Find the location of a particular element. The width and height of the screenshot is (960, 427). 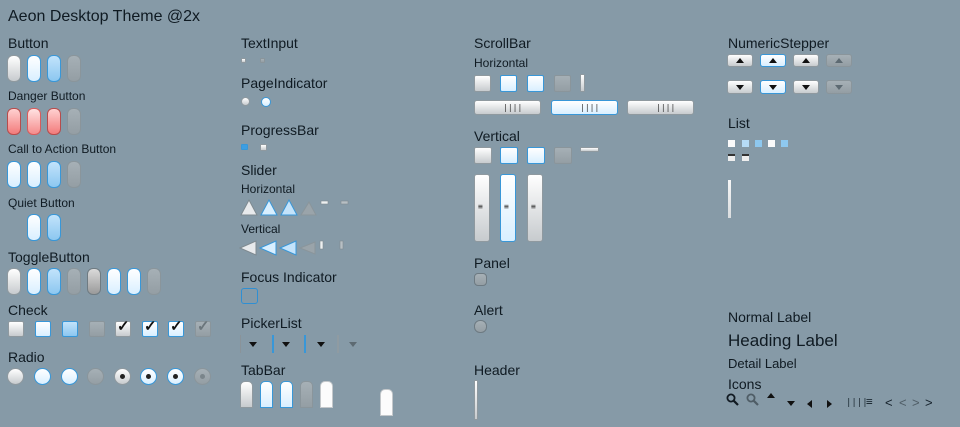

tab-up is located at coordinates (246, 394).